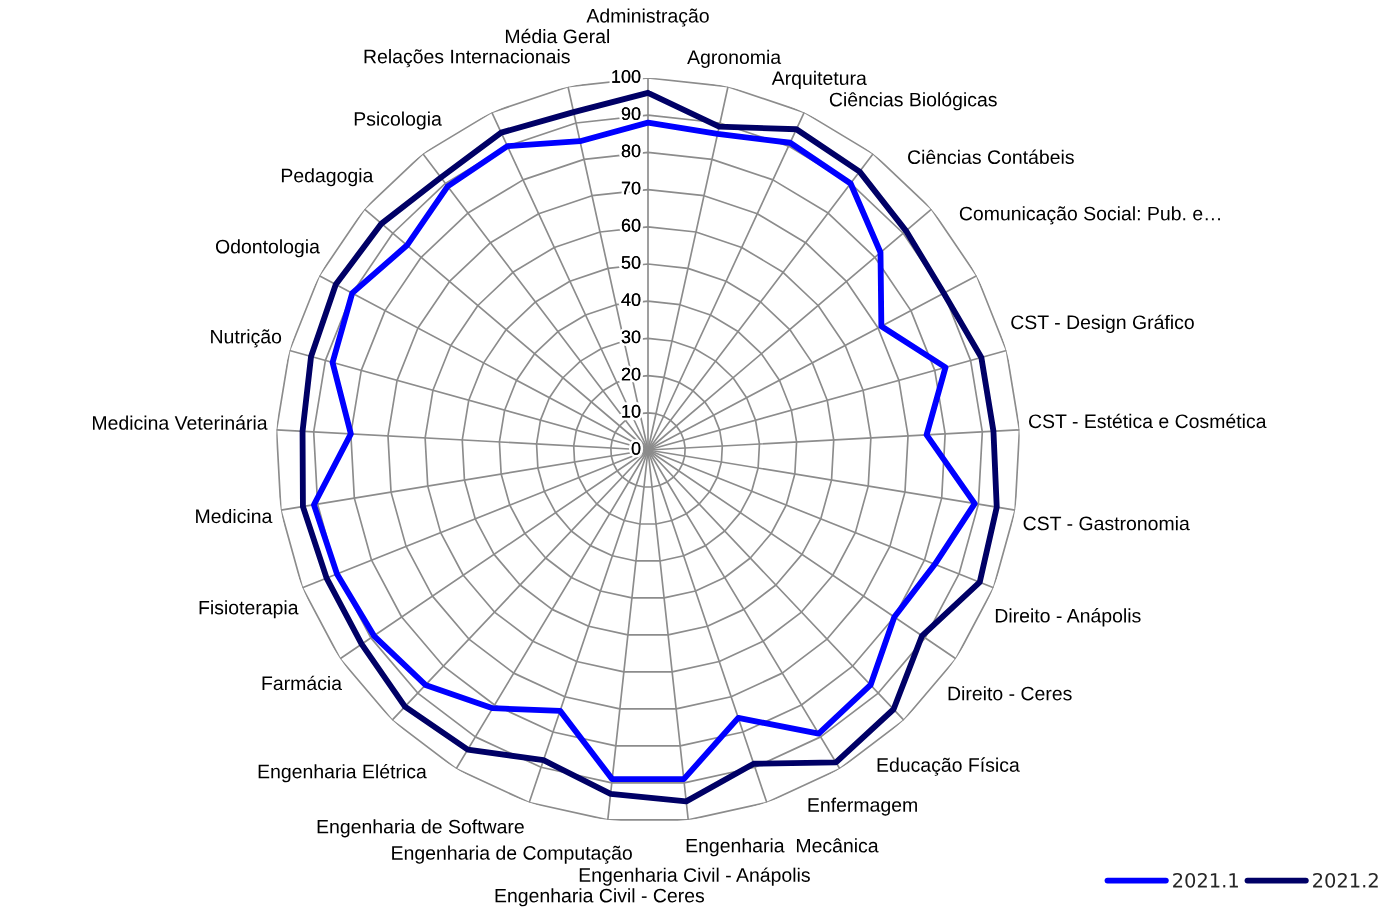 Image resolution: width=1400 pixels, height=920 pixels. I want to click on spoke-label: Arquitetura, so click(819, 79).